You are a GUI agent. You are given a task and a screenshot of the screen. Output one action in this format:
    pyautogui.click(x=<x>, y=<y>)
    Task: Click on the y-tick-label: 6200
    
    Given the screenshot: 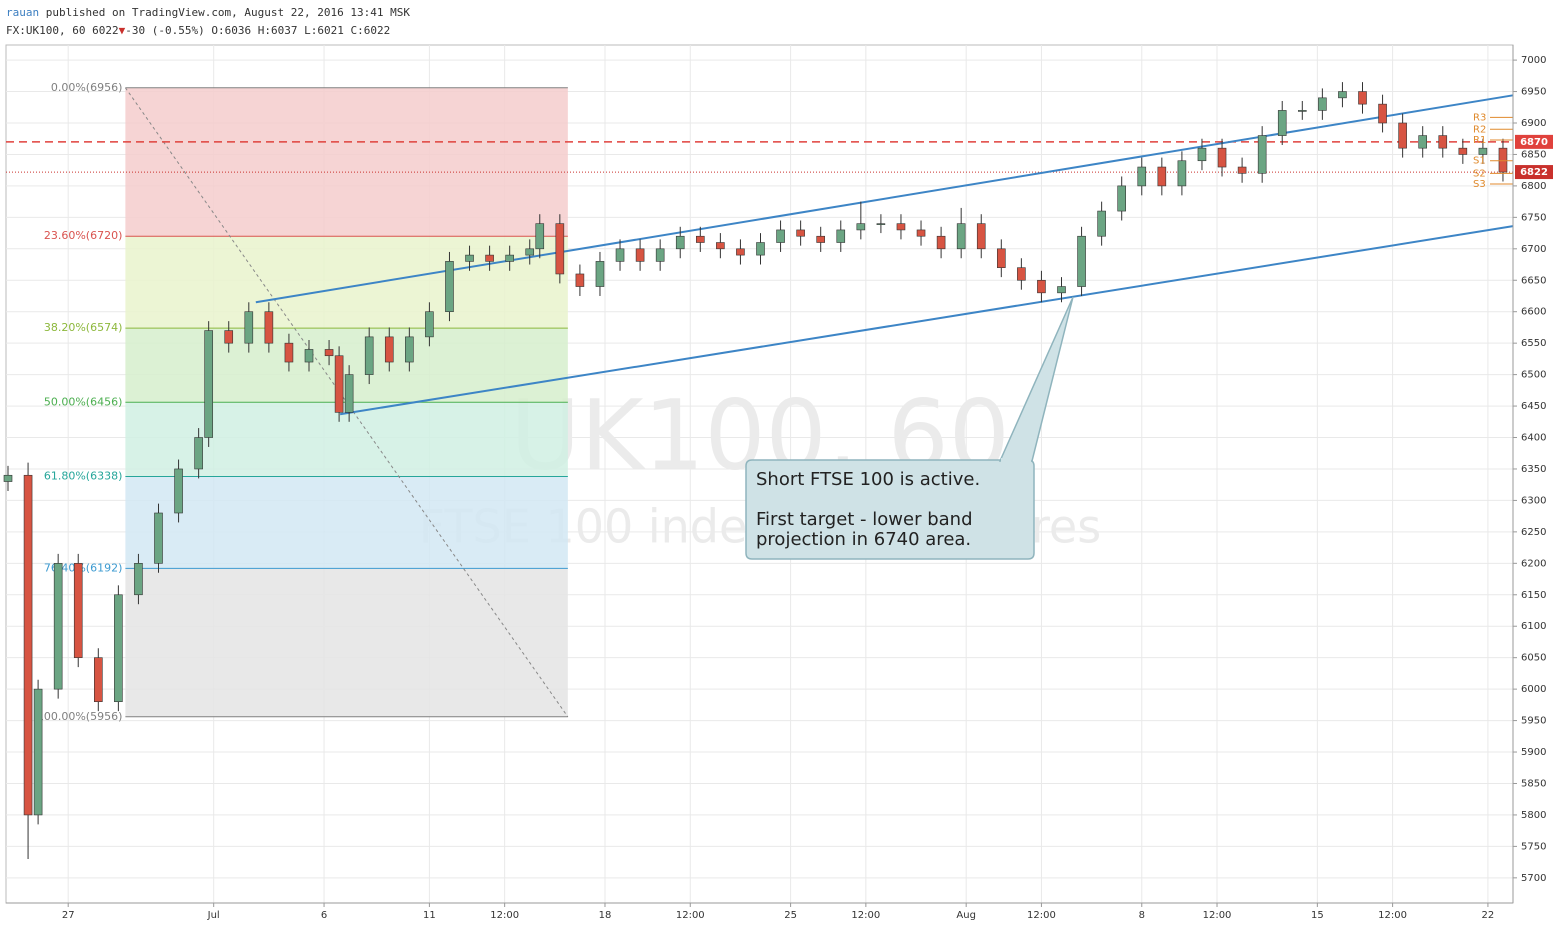 What is the action you would take?
    pyautogui.click(x=1533, y=563)
    